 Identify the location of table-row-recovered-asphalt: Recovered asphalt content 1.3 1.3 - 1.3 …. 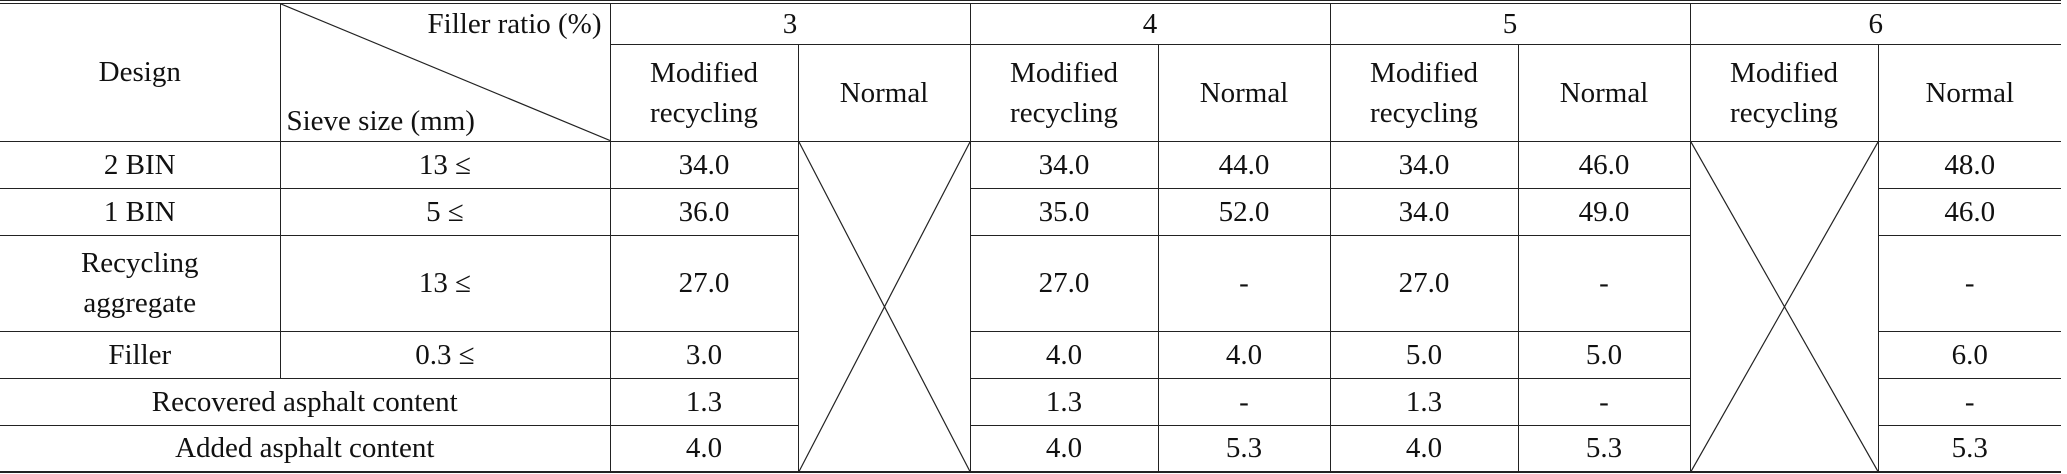
(1030, 401).